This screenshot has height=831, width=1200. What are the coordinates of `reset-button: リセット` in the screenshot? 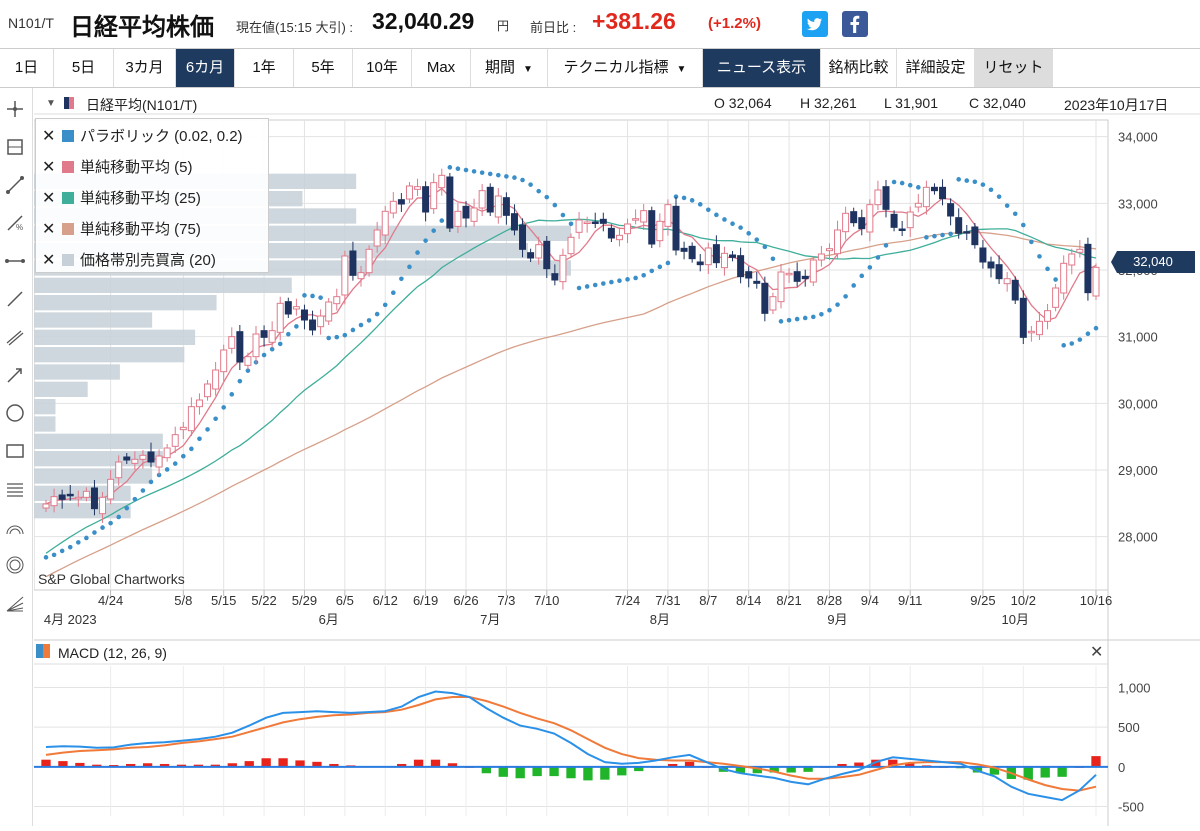 It's located at (1014, 68).